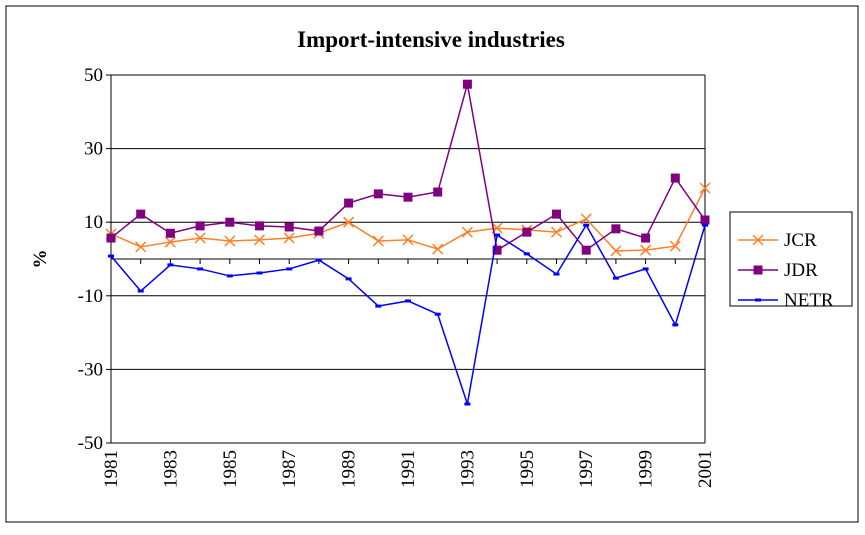 The height and width of the screenshot is (535, 865). Describe the element at coordinates (111, 469) in the screenshot. I see `x-tick-label: 1981` at that location.